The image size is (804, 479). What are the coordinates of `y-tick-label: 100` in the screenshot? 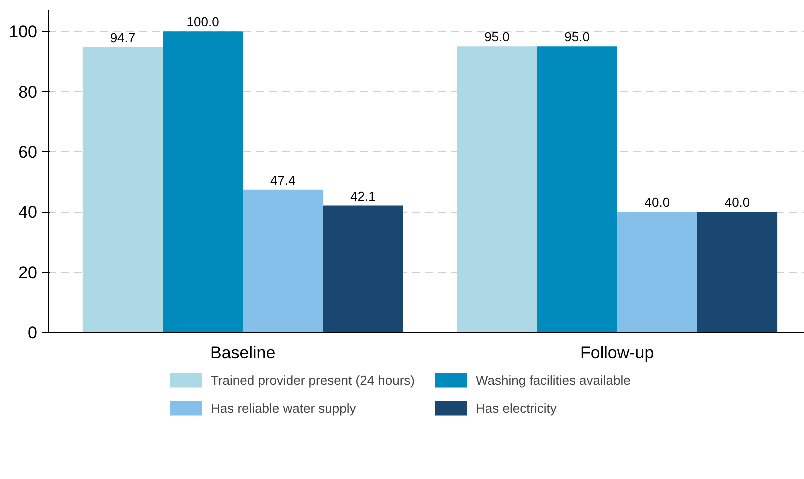 It's located at (23, 32).